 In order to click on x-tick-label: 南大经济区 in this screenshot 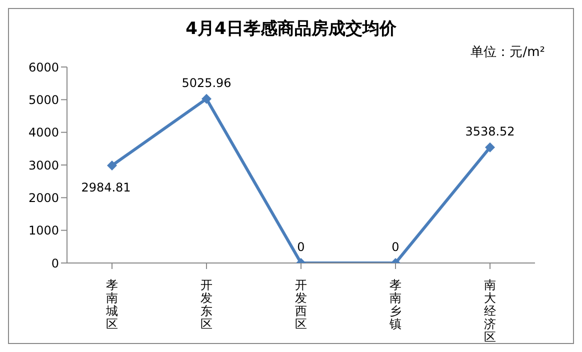, I will do `click(490, 311)`.